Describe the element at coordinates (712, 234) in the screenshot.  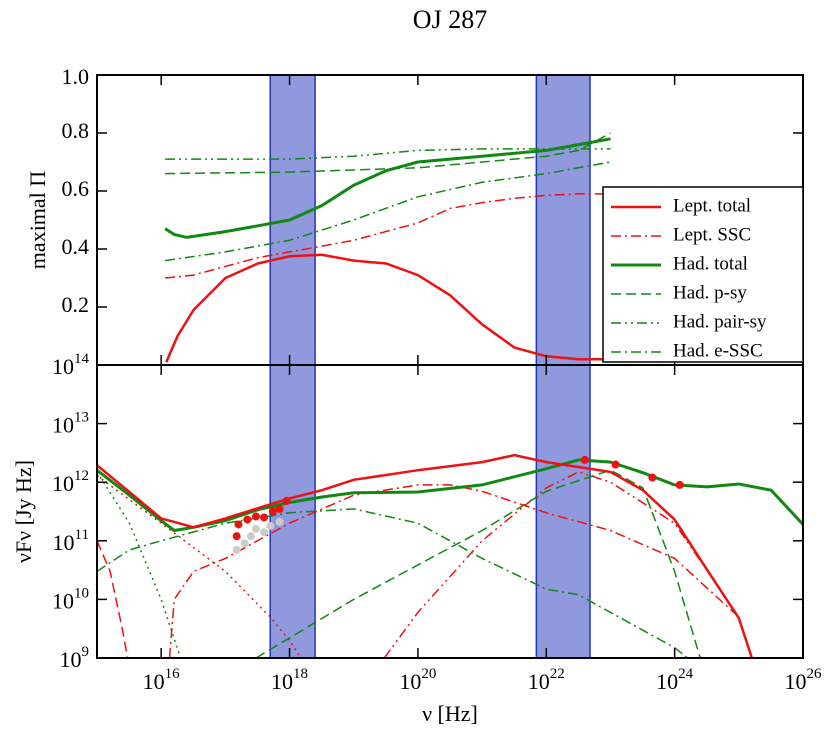
I see `legend-label: Lept. SSC` at that location.